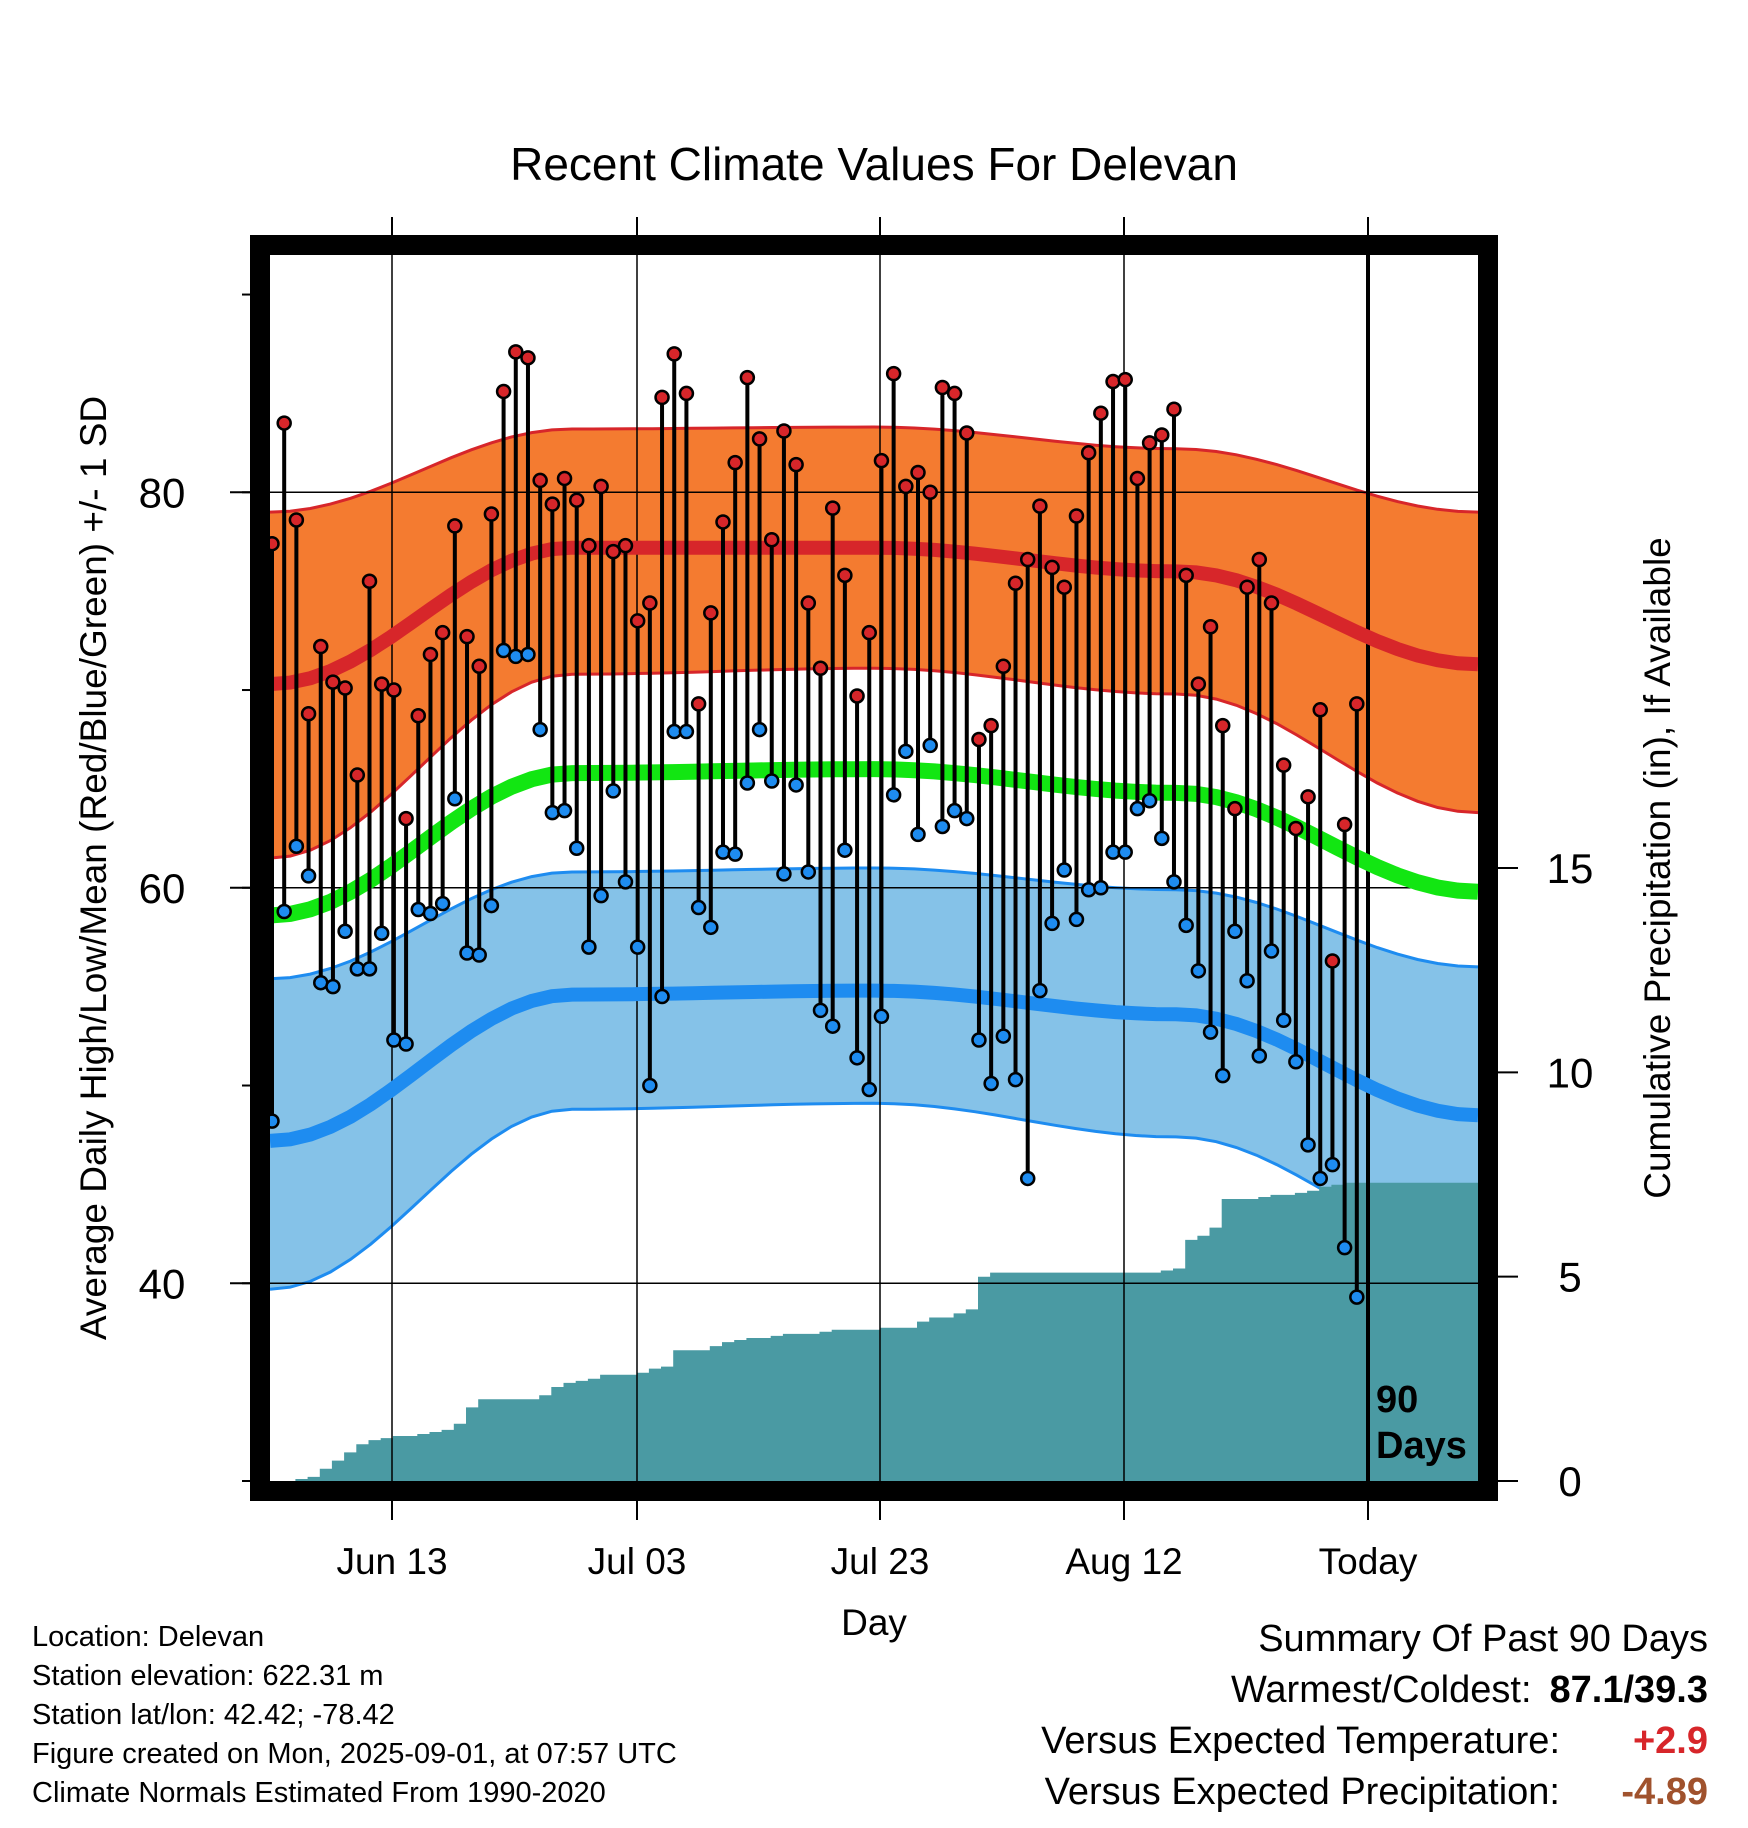  What do you see at coordinates (208, 1676) in the screenshot?
I see `elevation-text: Station elevation: 622.31 m` at bounding box center [208, 1676].